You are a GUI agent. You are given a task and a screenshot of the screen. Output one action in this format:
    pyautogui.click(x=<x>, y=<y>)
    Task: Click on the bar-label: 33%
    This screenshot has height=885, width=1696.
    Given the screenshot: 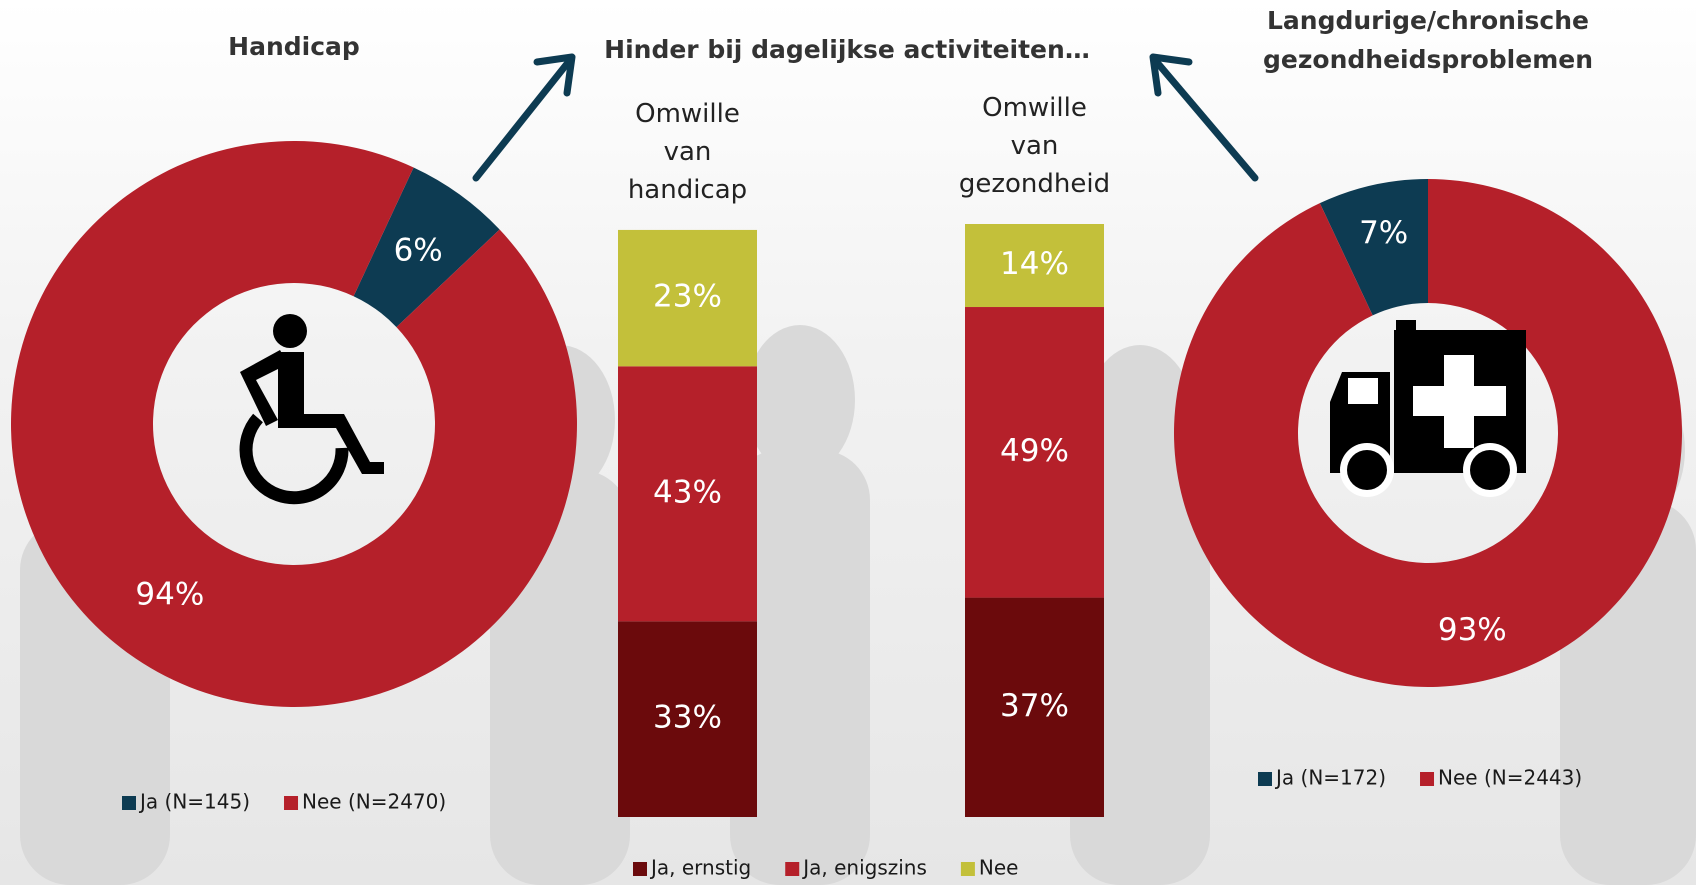 What is the action you would take?
    pyautogui.click(x=687, y=718)
    